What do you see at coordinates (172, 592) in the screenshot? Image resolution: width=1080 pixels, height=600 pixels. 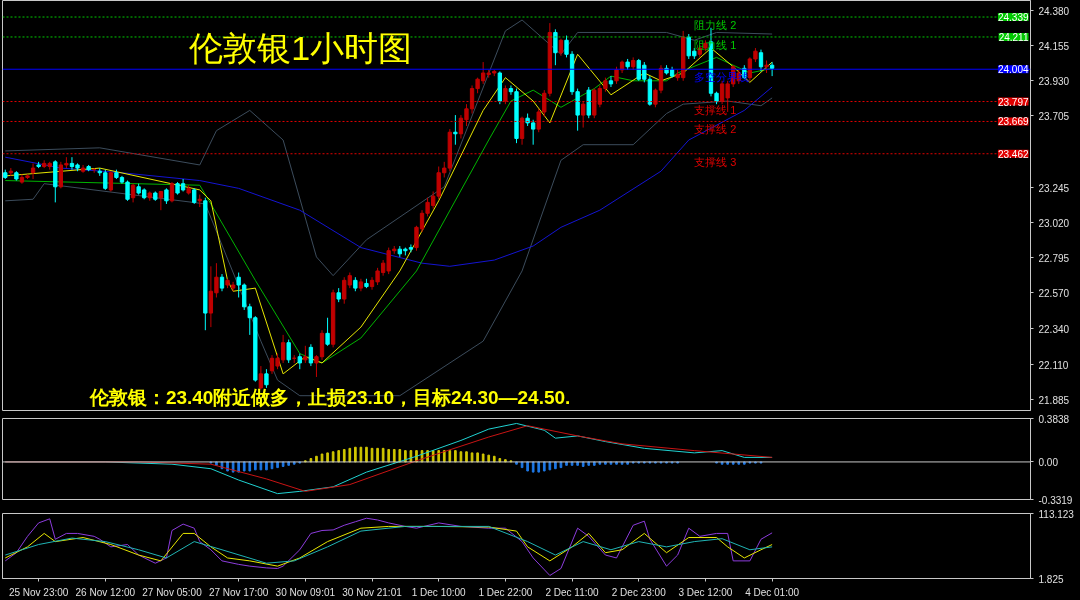 I see `x-tick-label: 27 Nov 05:00` at bounding box center [172, 592].